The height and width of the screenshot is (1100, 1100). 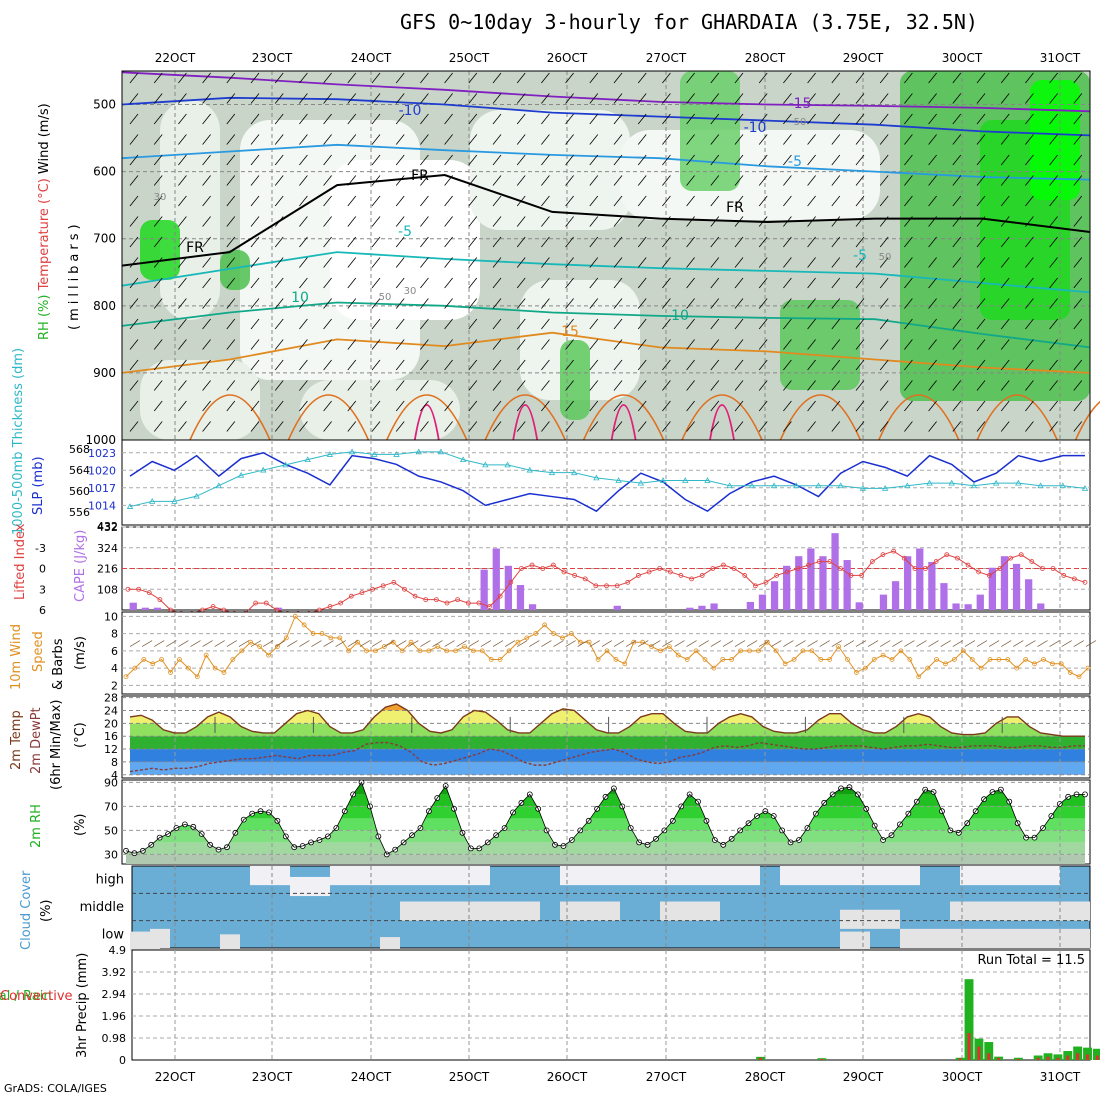 What do you see at coordinates (114, 994) in the screenshot?
I see `precip-tick: 2.94` at bounding box center [114, 994].